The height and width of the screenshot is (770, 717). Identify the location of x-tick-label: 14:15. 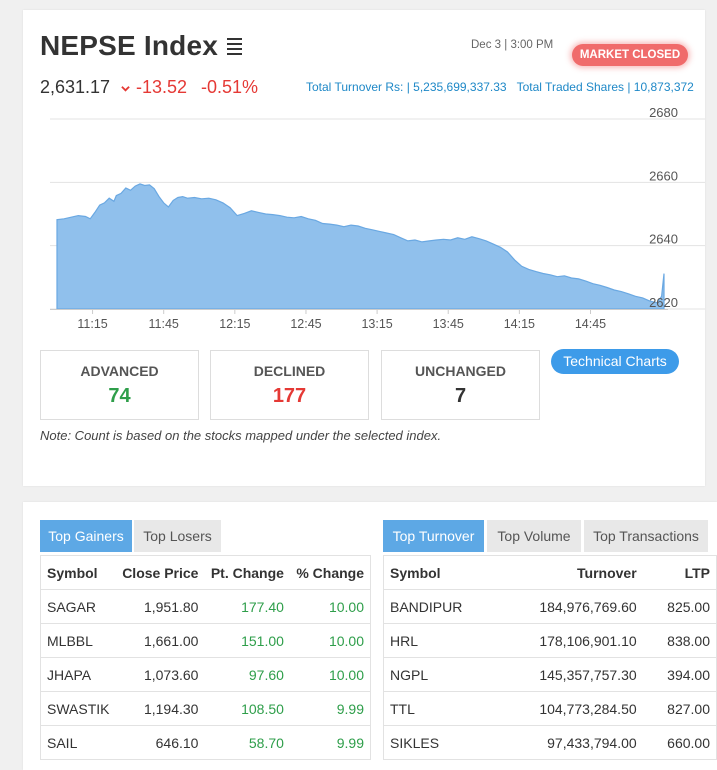
(519, 324).